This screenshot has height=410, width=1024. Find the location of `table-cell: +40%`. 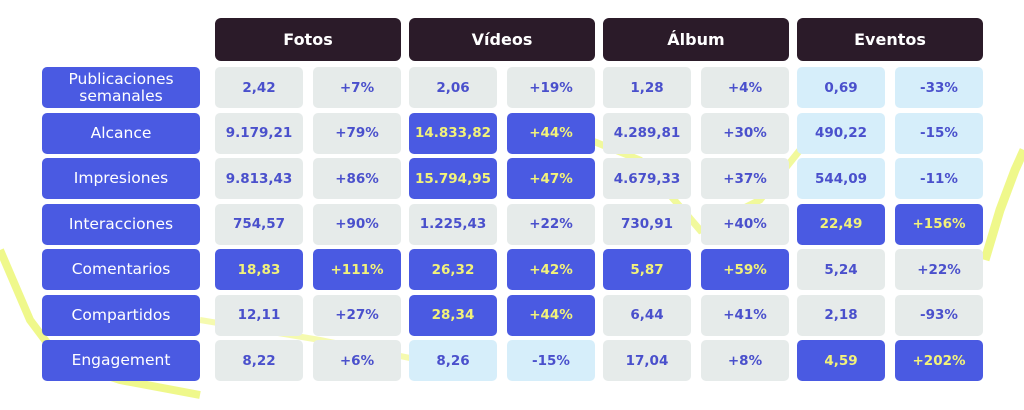

table-cell: +40% is located at coordinates (745, 224).